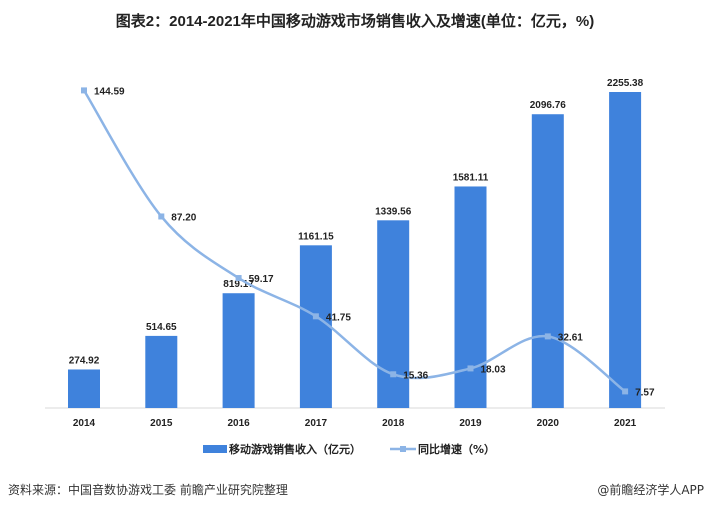  Describe the element at coordinates (355, 21) in the screenshot. I see `chart-title: 图表2：2014-2021年中国移动游戏市场销售收入及增速(单位：亿元，%)` at that location.